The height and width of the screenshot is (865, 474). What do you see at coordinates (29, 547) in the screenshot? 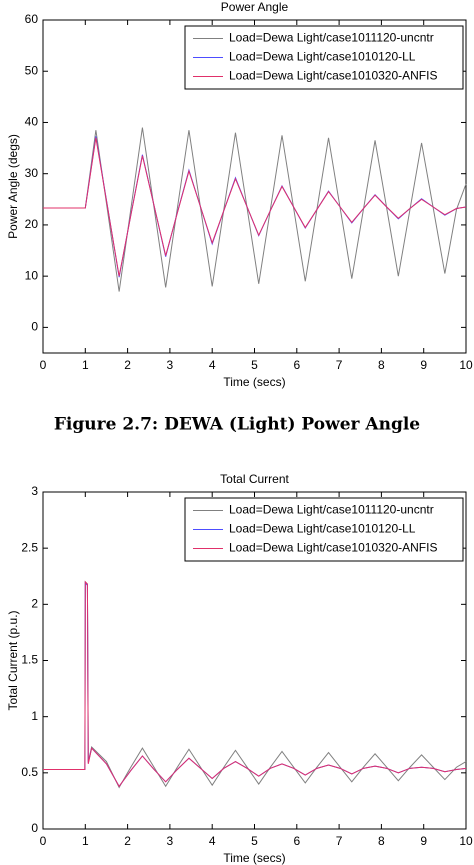
I see `y-tick-label: 2.5` at bounding box center [29, 547].